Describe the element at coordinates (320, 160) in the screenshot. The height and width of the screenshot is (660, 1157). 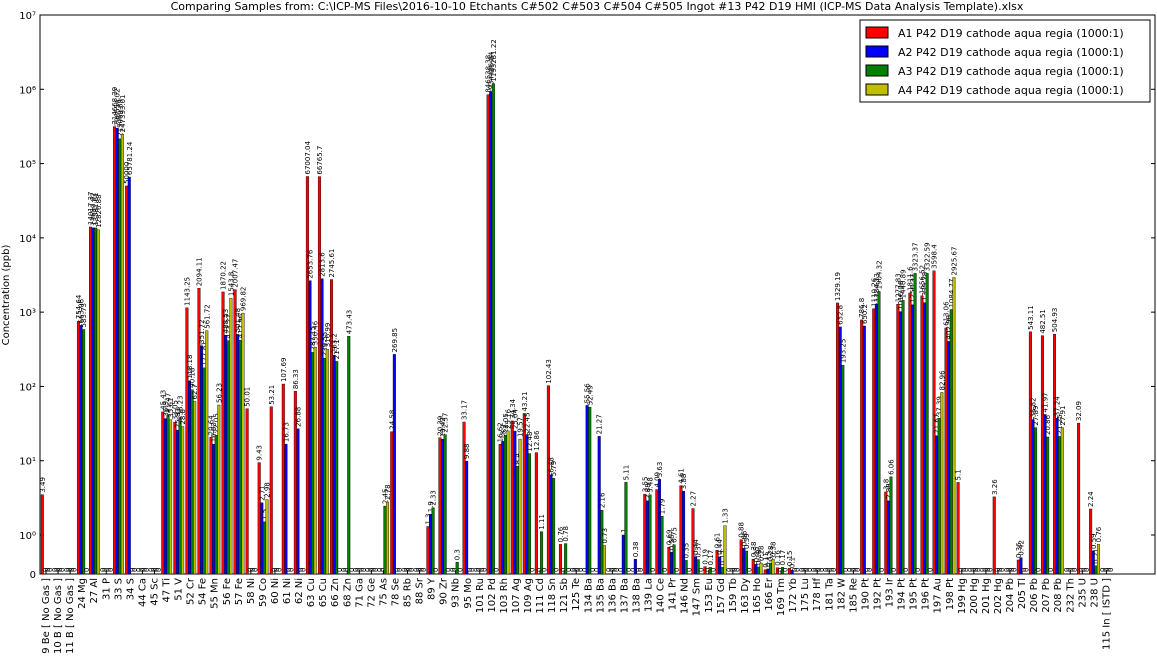
I see `value-label: 66765.7` at that location.